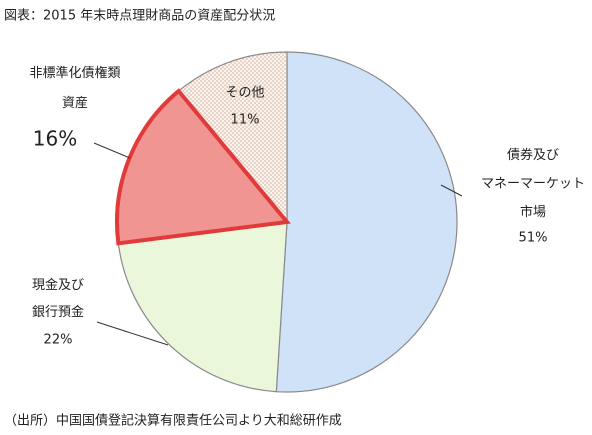 The height and width of the screenshot is (435, 592). I want to click on slice-label: その他, so click(244, 93).